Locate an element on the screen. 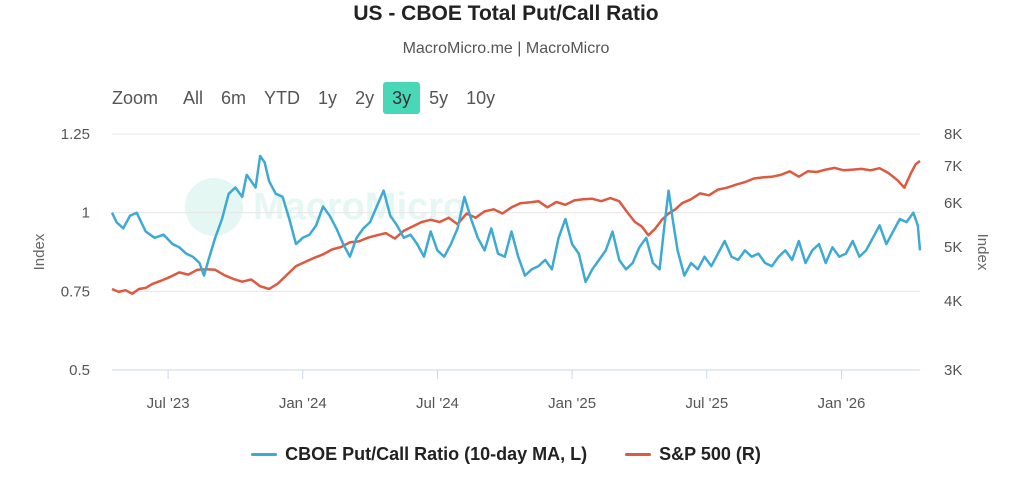 The image size is (1012, 480). range-button-all: All is located at coordinates (193, 98).